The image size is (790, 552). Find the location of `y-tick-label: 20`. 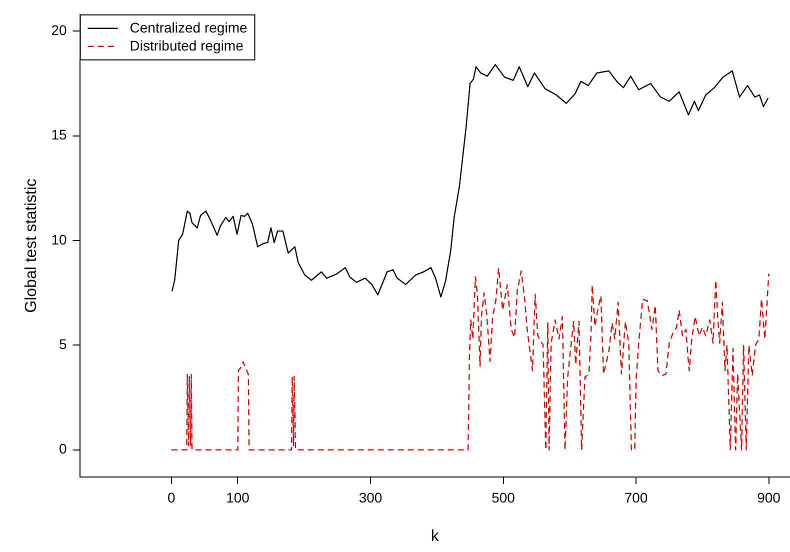

y-tick-label: 20 is located at coordinates (59, 30).